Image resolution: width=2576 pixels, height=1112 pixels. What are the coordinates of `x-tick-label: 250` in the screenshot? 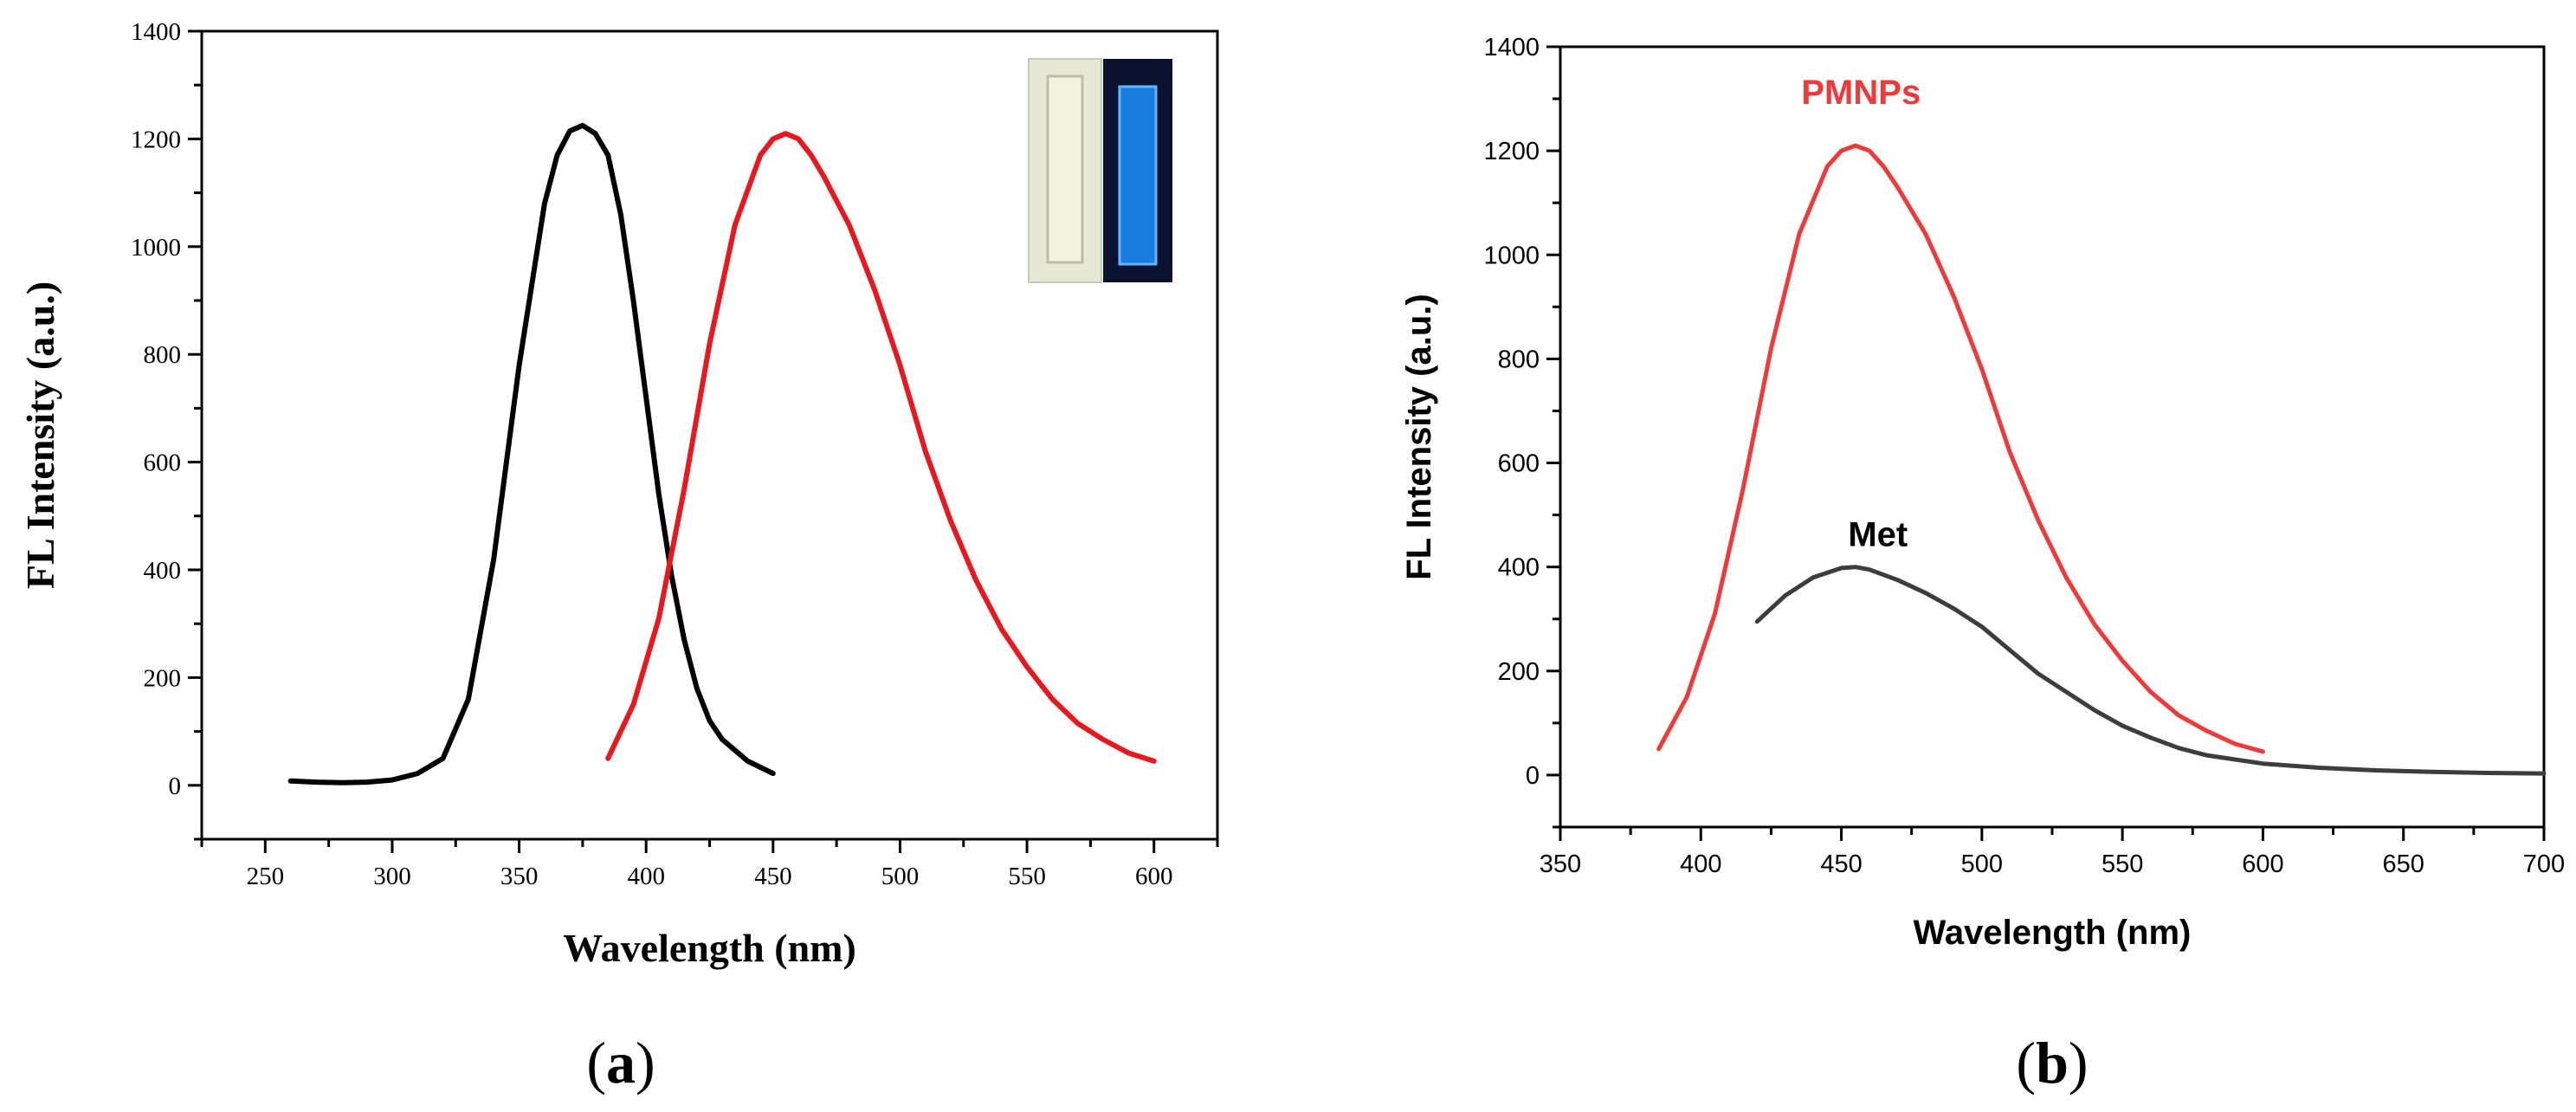 It's located at (266, 876).